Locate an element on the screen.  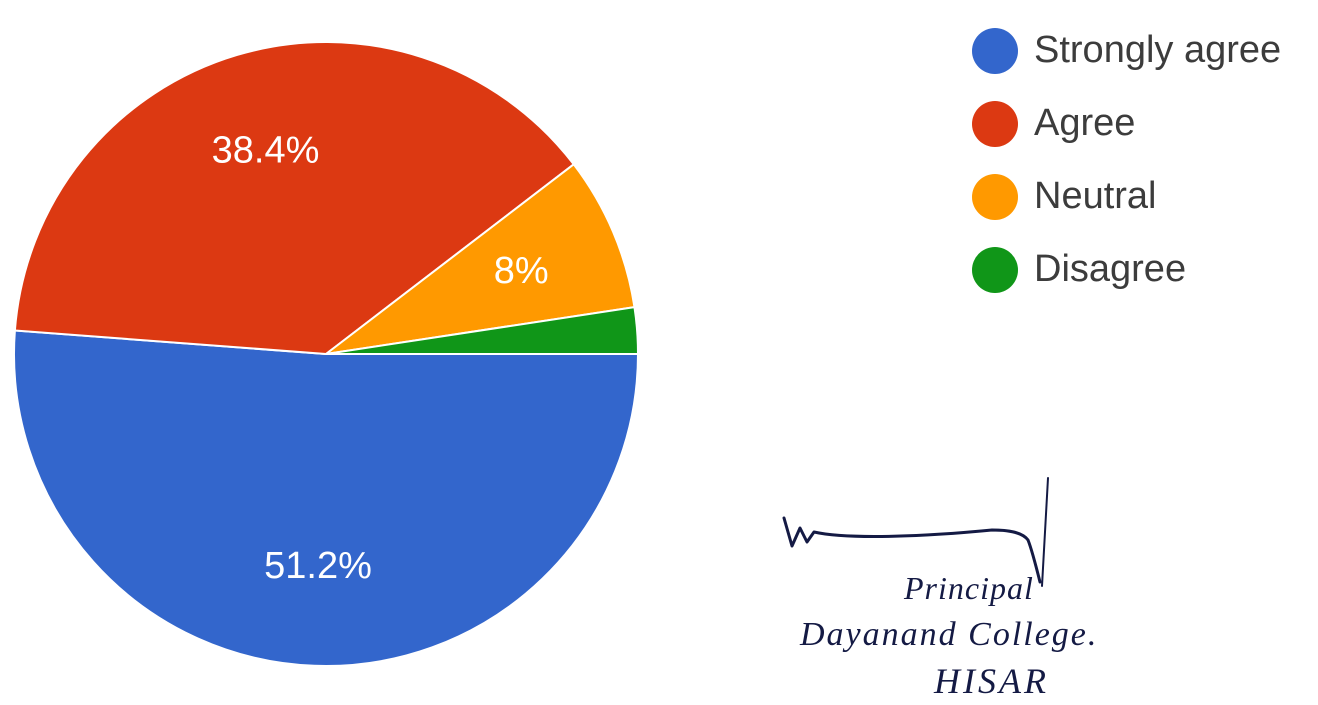
legend-swatch-strongly-agree is located at coordinates (995, 50).